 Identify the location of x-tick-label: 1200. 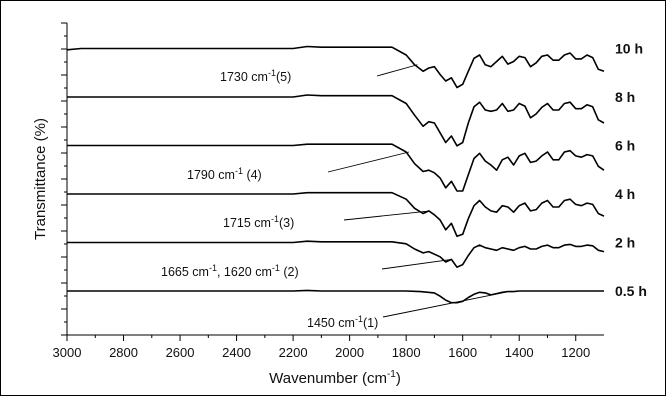
(575, 352).